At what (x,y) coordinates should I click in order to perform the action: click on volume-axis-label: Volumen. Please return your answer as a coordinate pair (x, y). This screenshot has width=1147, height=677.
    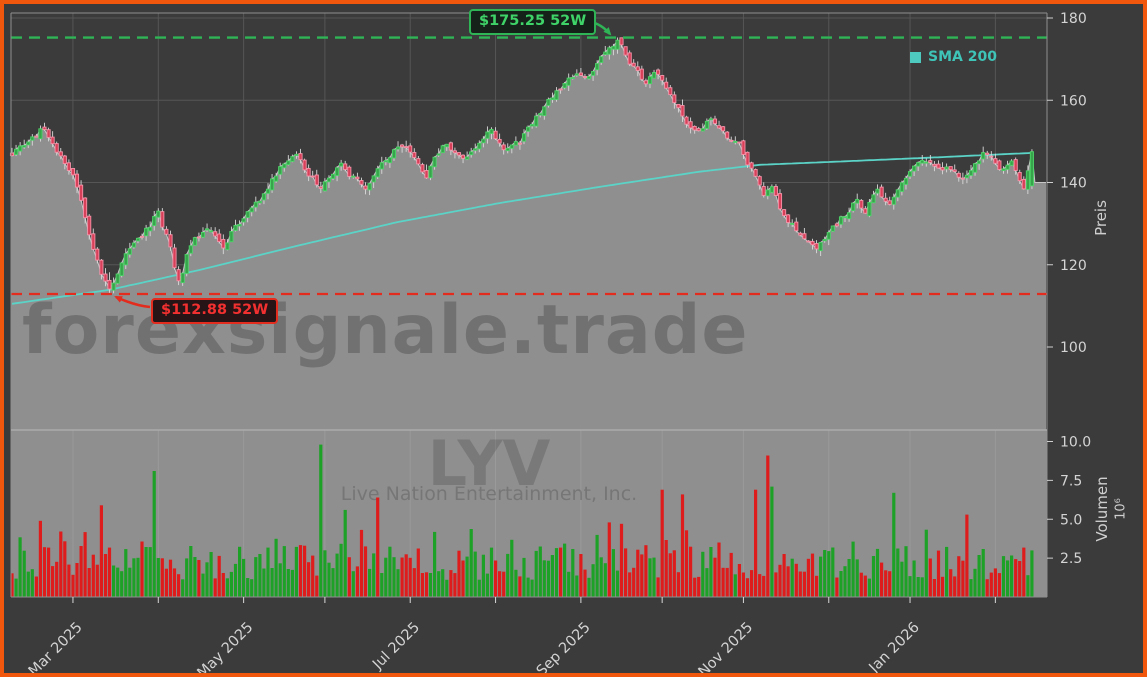
    Looking at the image, I should click on (1102, 509).